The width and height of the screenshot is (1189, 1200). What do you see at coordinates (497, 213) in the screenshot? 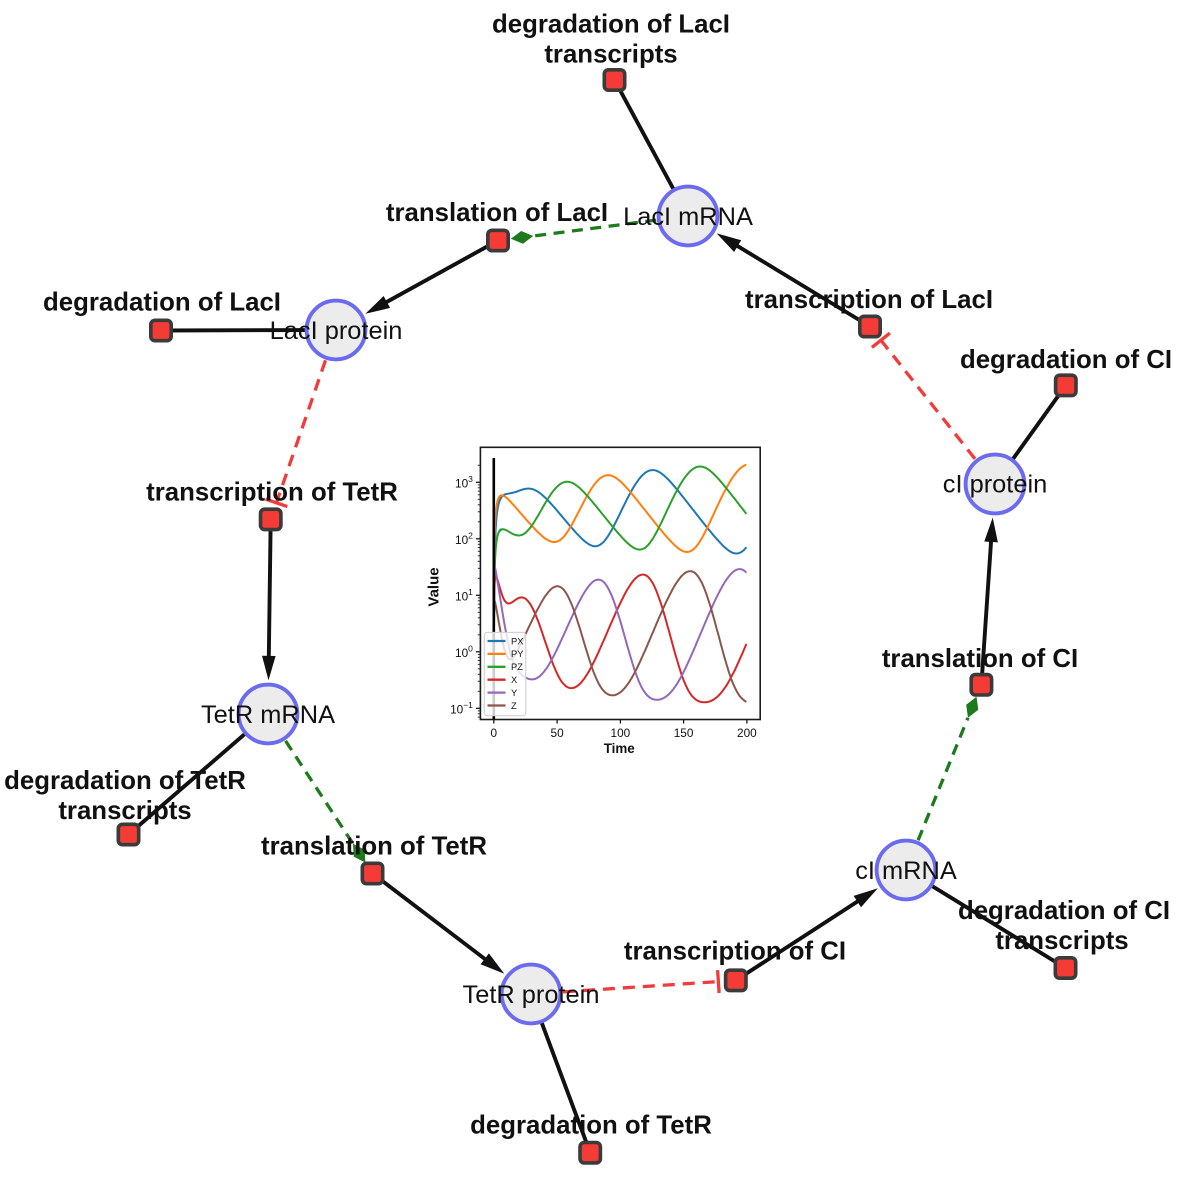
I see `svg-text: translation of LacI` at bounding box center [497, 213].